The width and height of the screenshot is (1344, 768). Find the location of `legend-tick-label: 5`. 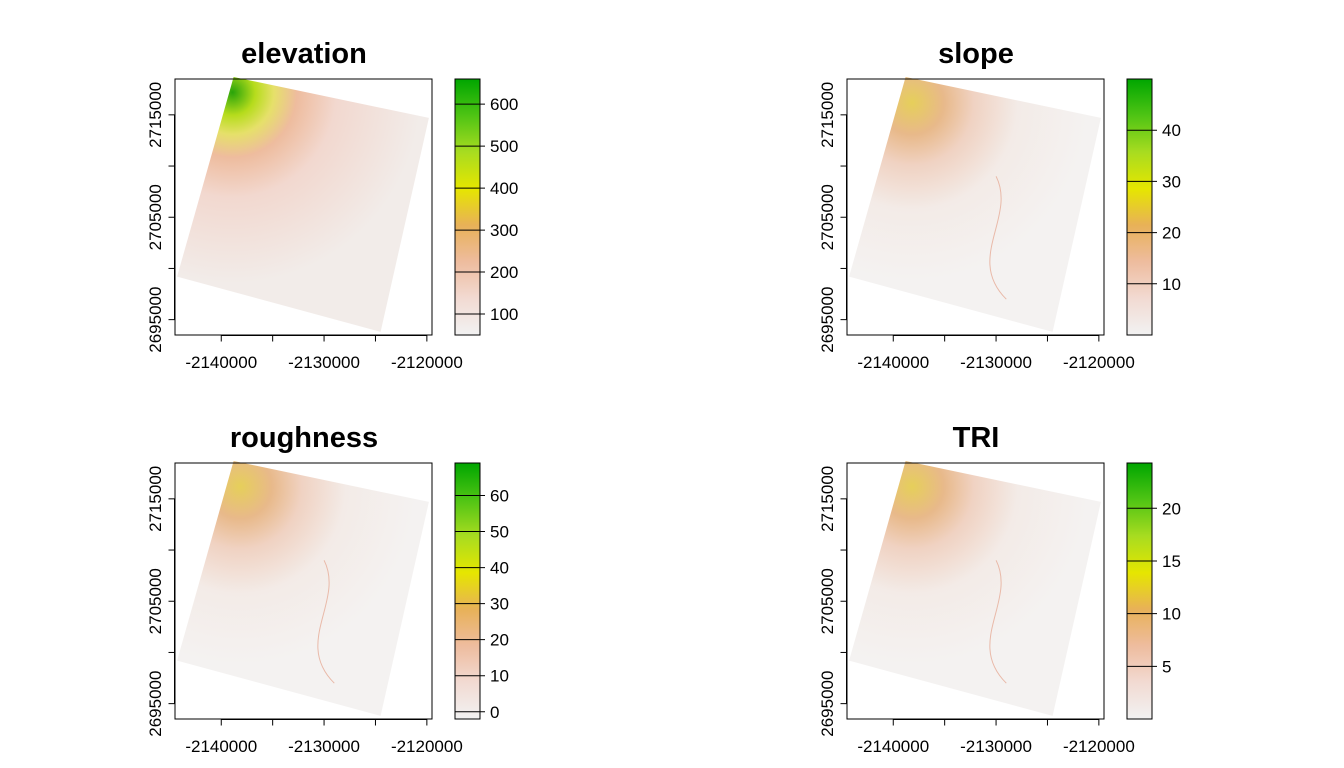

legend-tick-label: 5 is located at coordinates (1166, 666).